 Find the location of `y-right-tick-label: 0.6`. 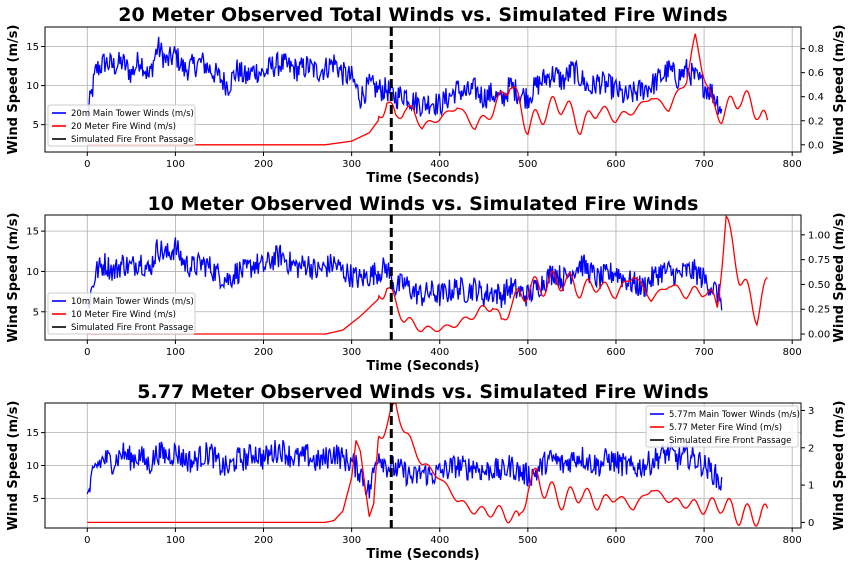

y-right-tick-label: 0.6 is located at coordinates (816, 73).